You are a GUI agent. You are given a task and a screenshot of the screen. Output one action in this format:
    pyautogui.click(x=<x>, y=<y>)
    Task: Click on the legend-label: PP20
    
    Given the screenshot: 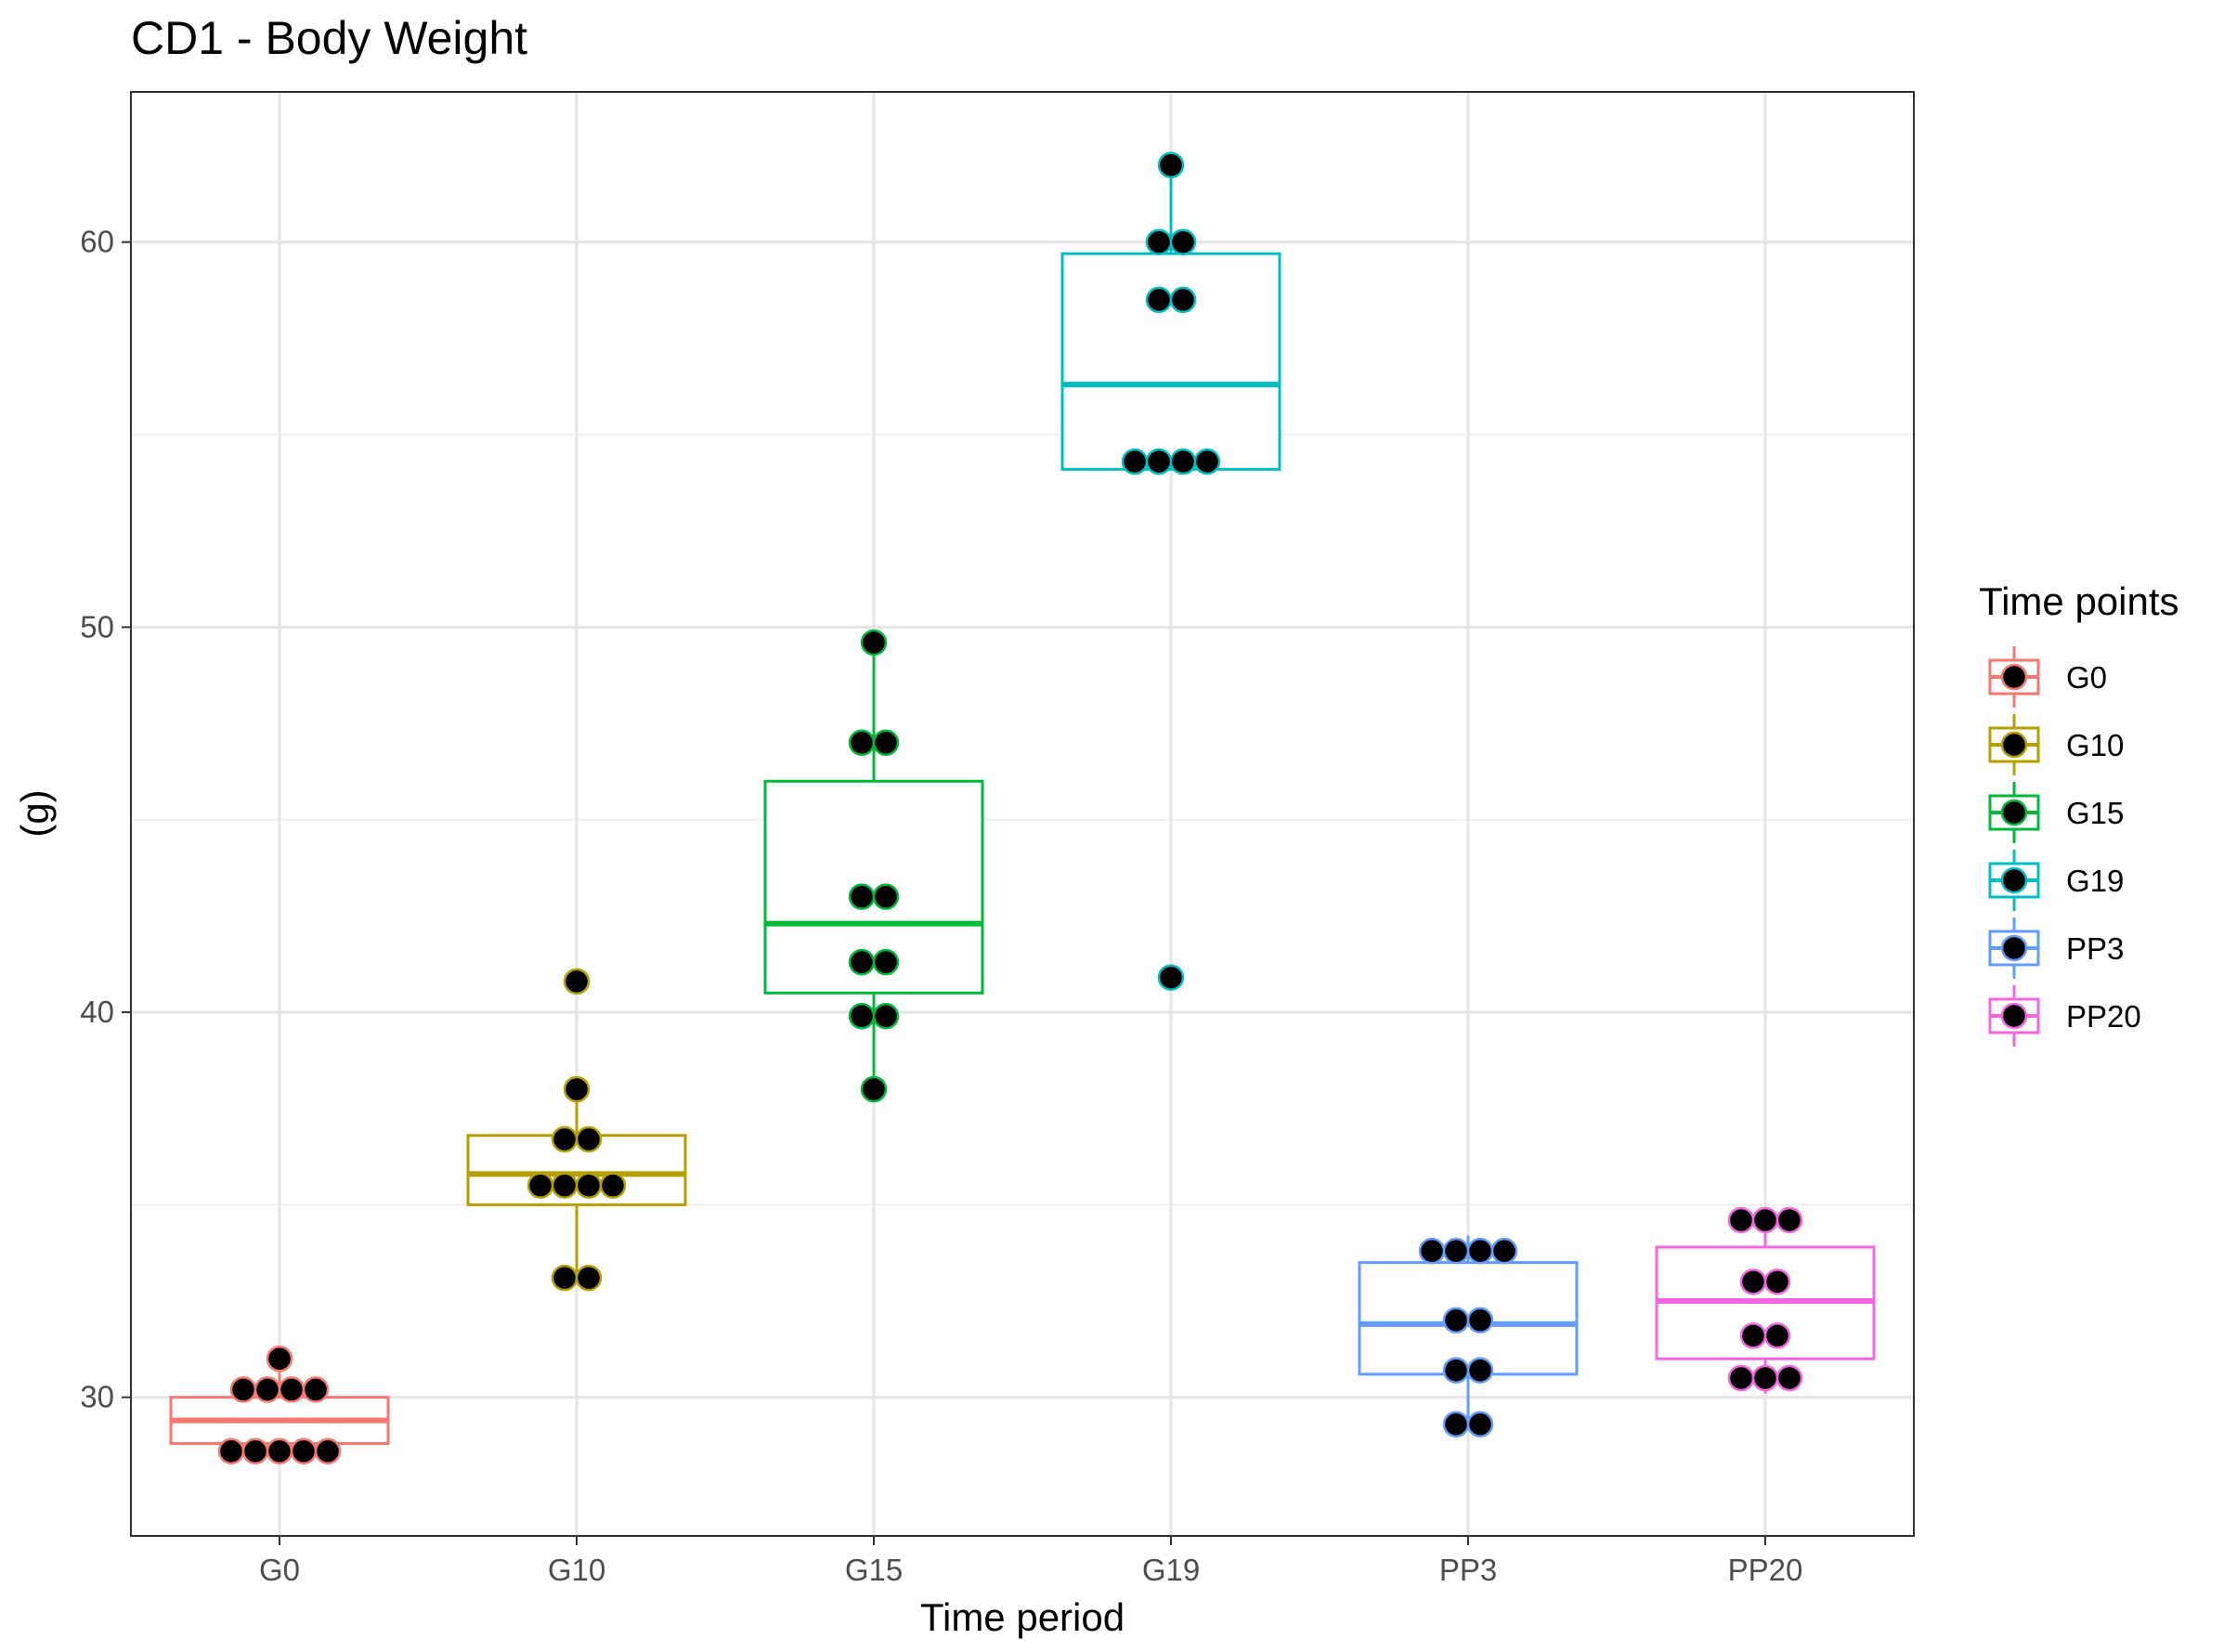 What is the action you would take?
    pyautogui.click(x=2103, y=1017)
    